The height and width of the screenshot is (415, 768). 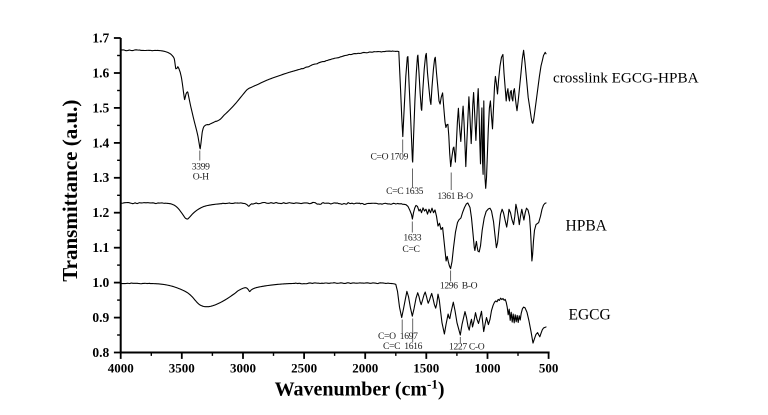 I want to click on svg-text: O-H, so click(x=201, y=177).